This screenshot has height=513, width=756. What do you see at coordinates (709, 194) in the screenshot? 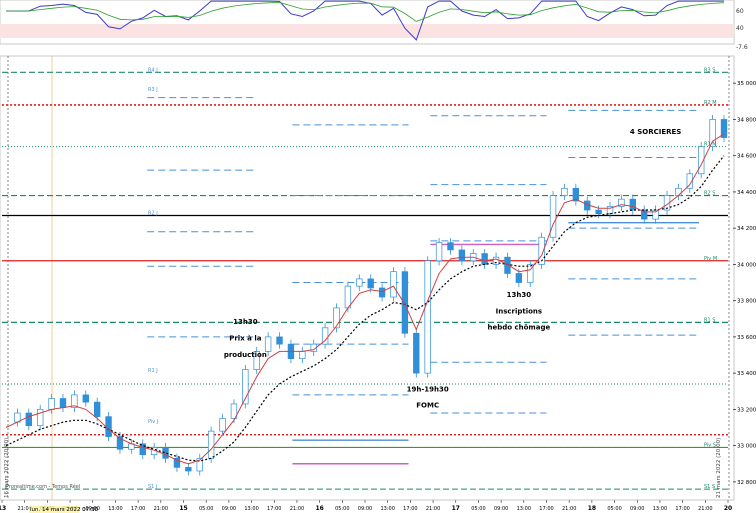
I see `pivot-label: R2 S` at bounding box center [709, 194].